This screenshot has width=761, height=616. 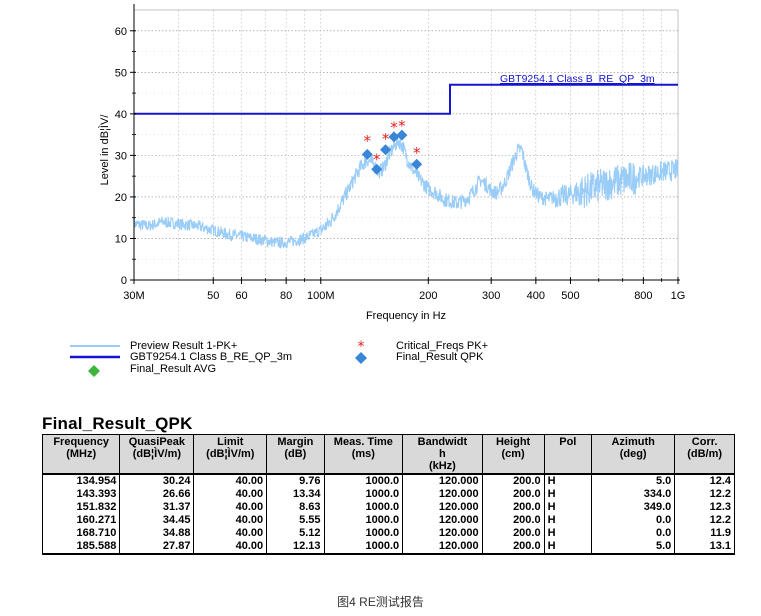 What do you see at coordinates (121, 198) in the screenshot?
I see `y-tick-label: 20` at bounding box center [121, 198].